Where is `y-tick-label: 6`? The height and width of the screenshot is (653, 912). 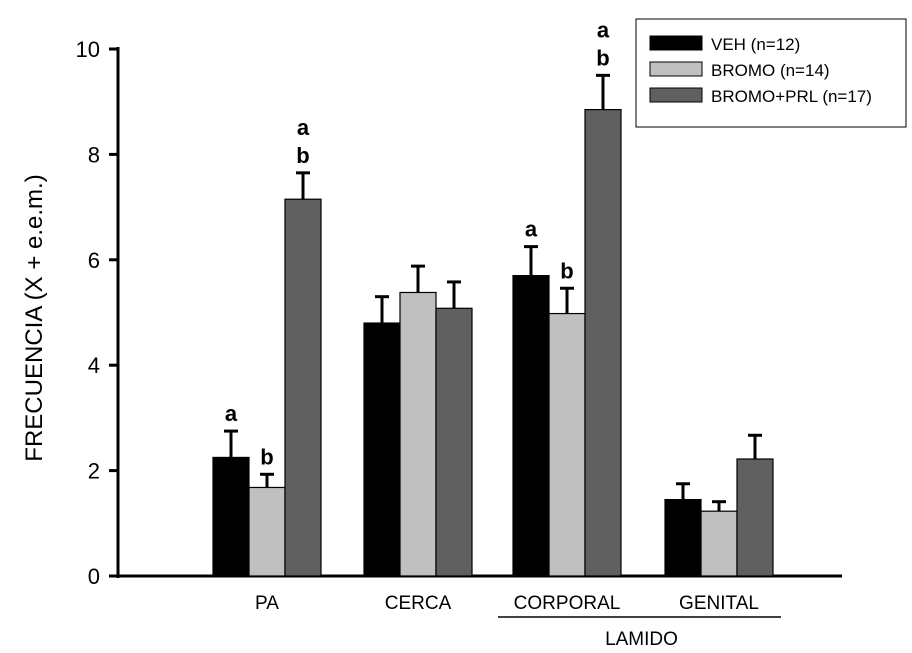 y-tick-label: 6 is located at coordinates (94, 260).